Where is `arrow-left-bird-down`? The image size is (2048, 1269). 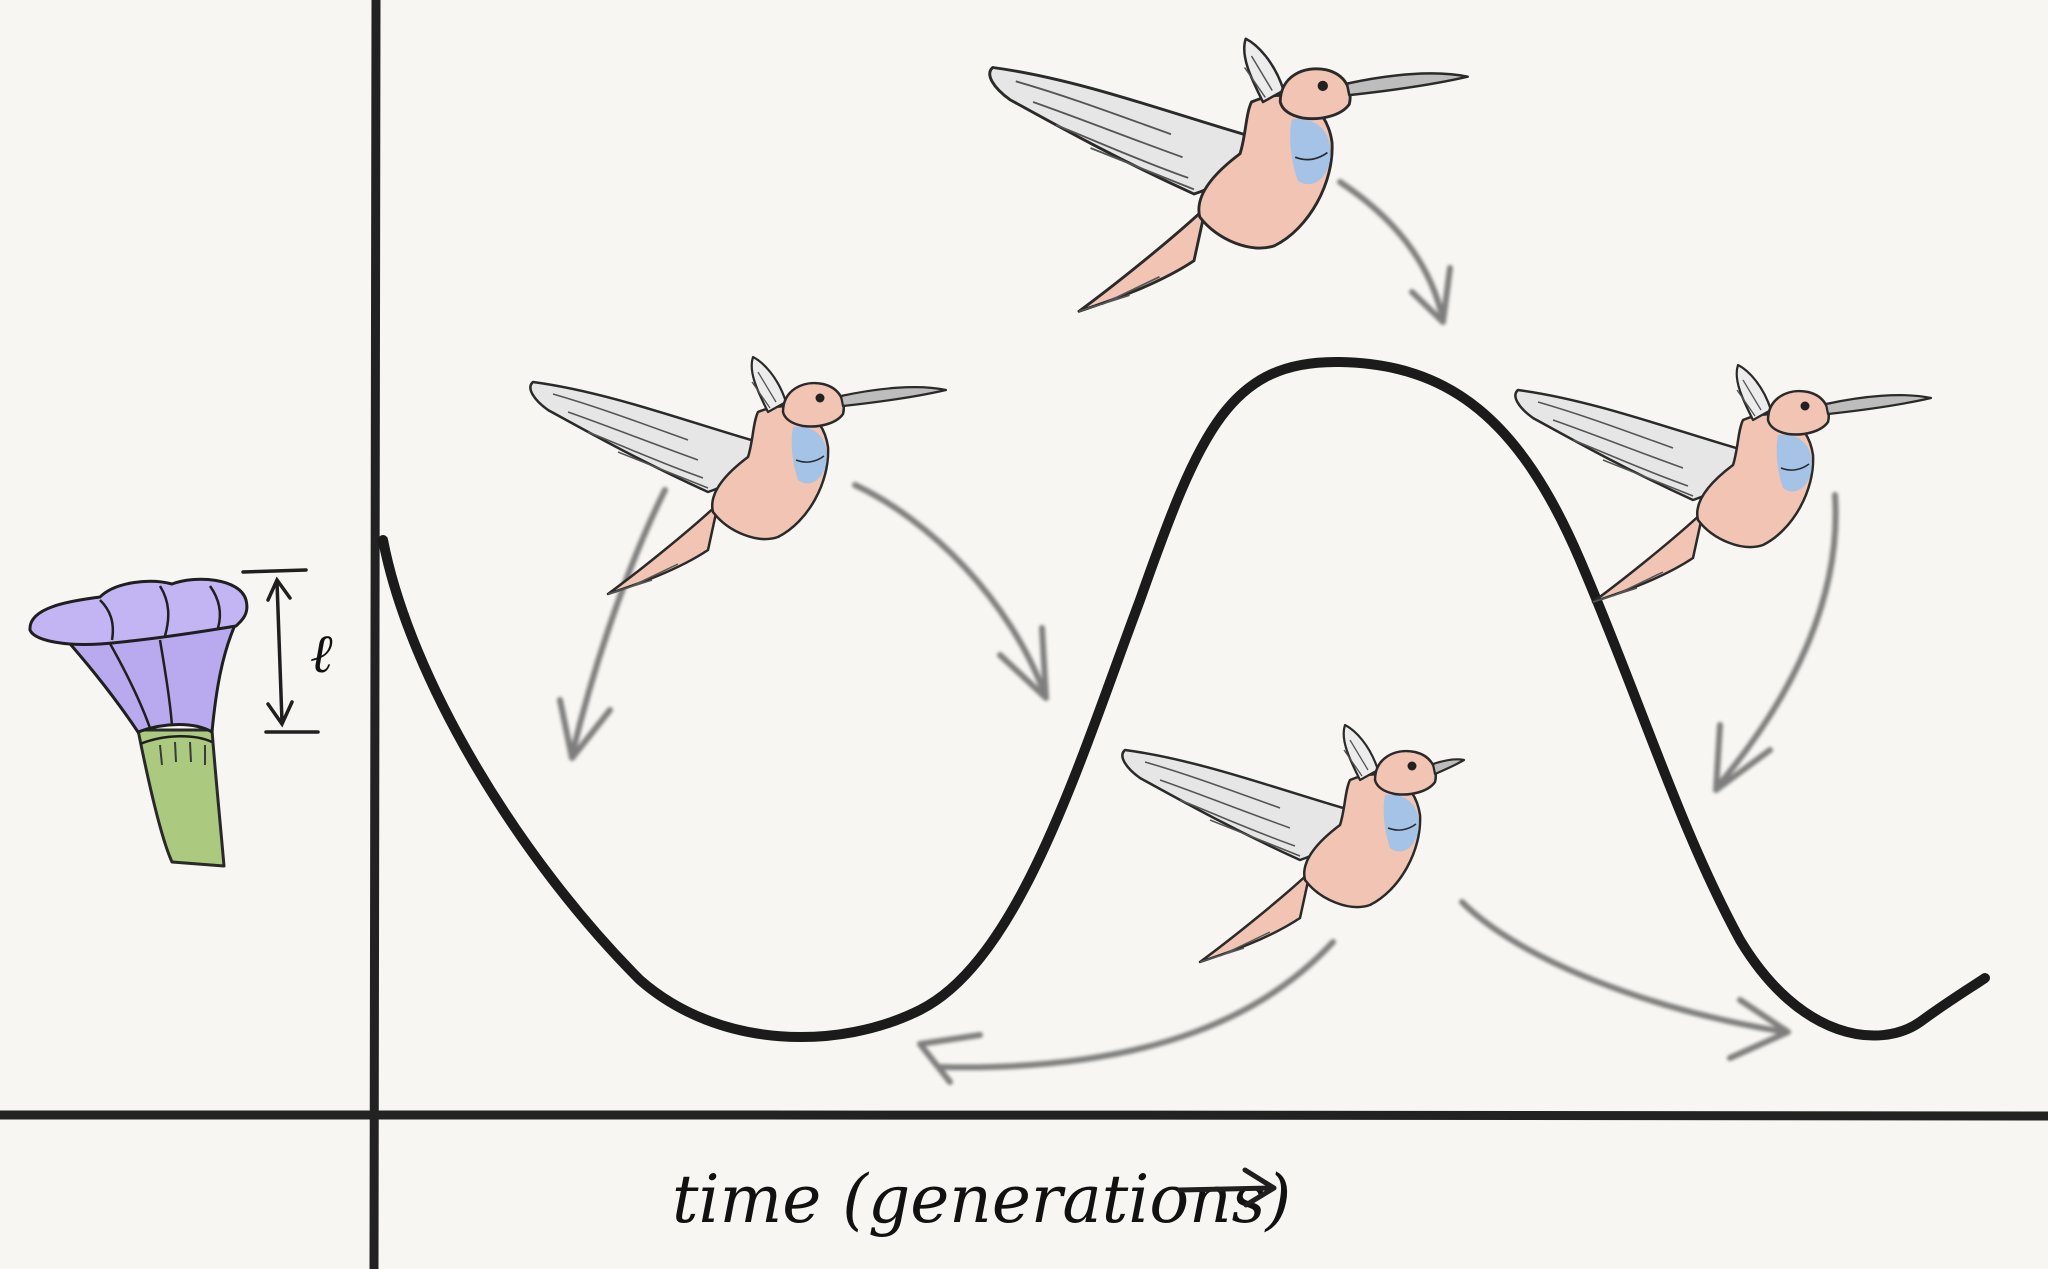 arrow-left-bird-down is located at coordinates (612, 624).